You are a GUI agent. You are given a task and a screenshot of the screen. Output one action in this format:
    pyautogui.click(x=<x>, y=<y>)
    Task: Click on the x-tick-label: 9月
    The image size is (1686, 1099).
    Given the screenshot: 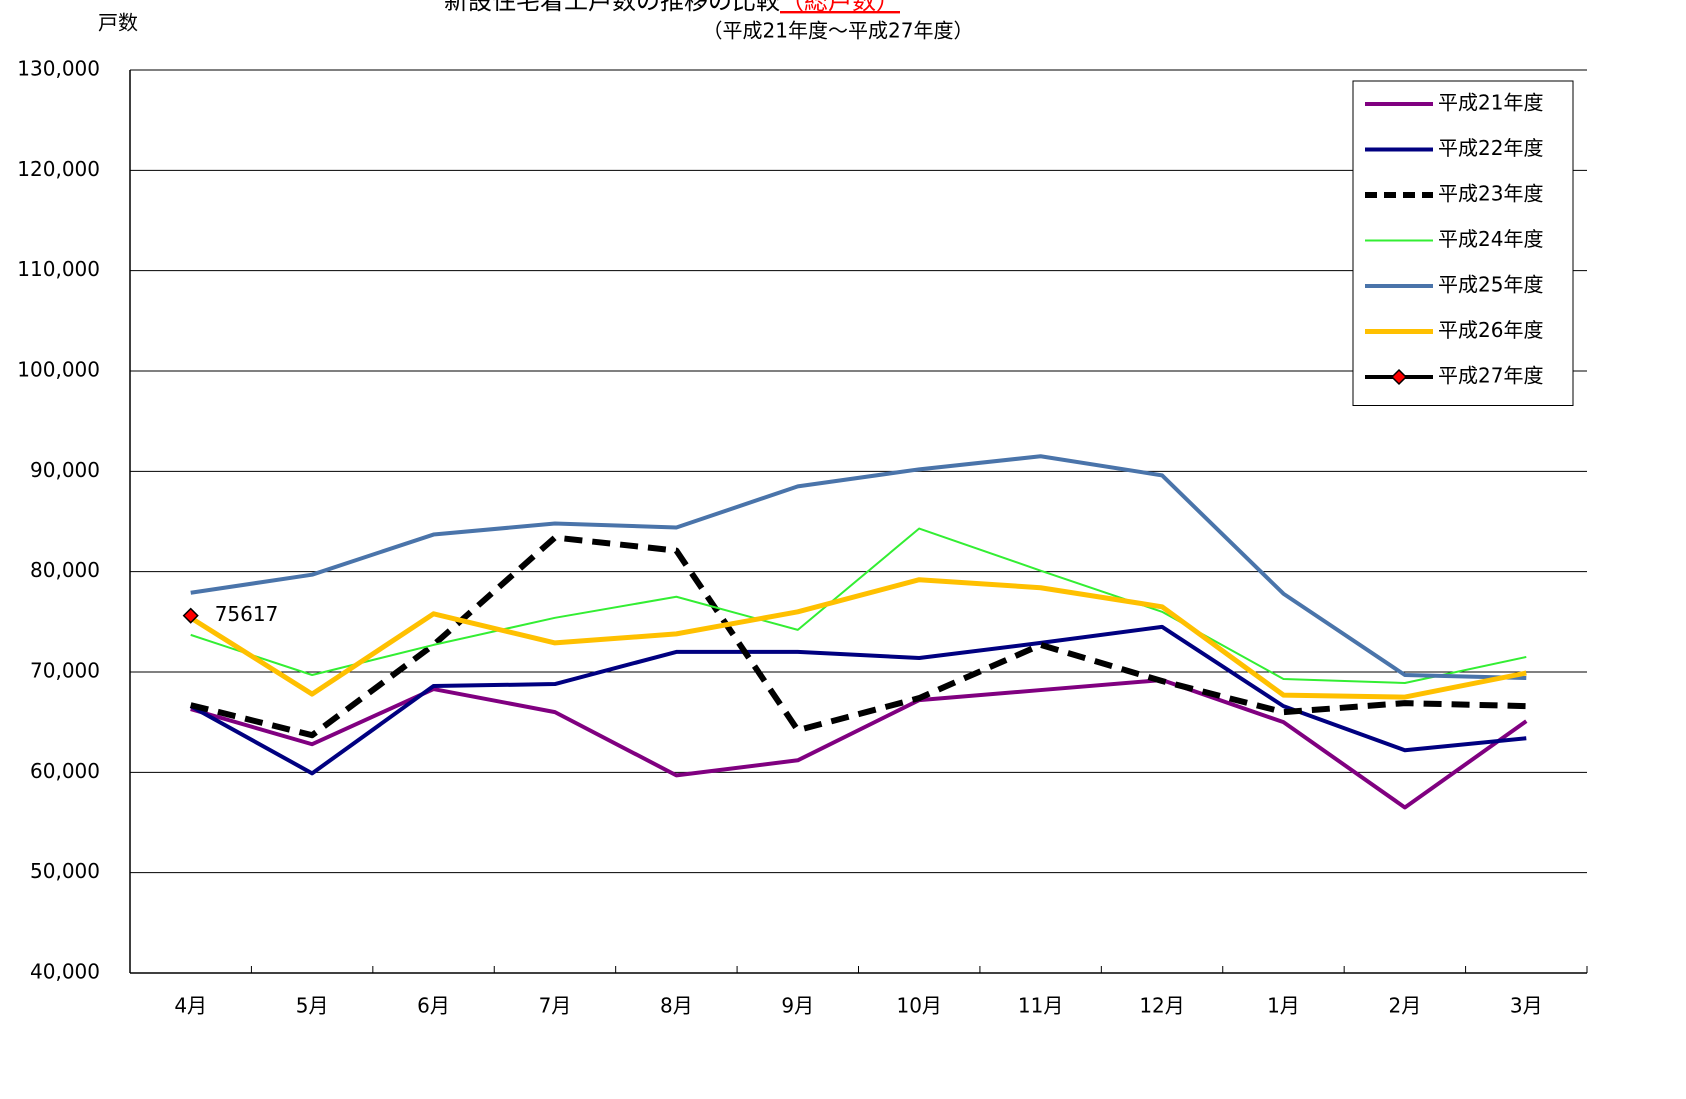 What is the action you would take?
    pyautogui.click(x=797, y=1006)
    